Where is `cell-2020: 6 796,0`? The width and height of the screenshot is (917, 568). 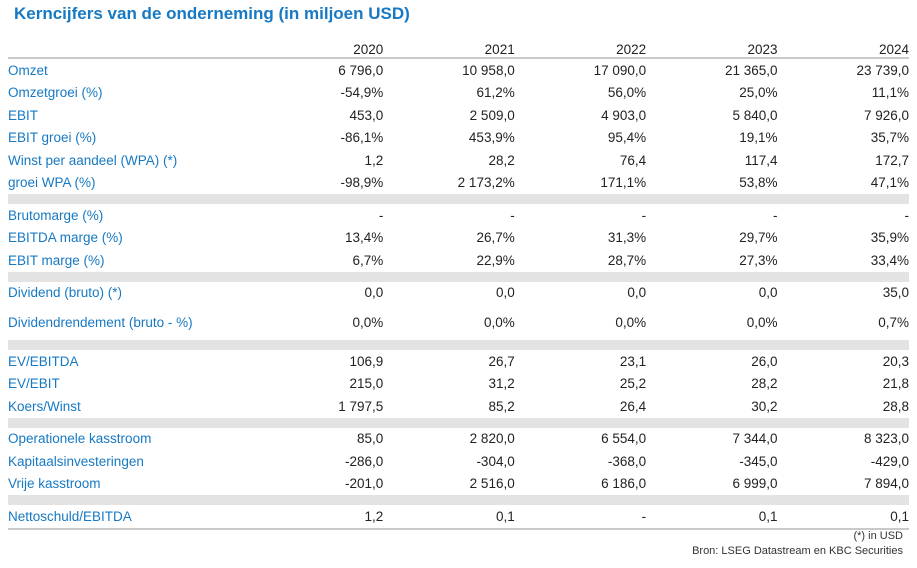 cell-2020: 6 796,0 is located at coordinates (361, 70).